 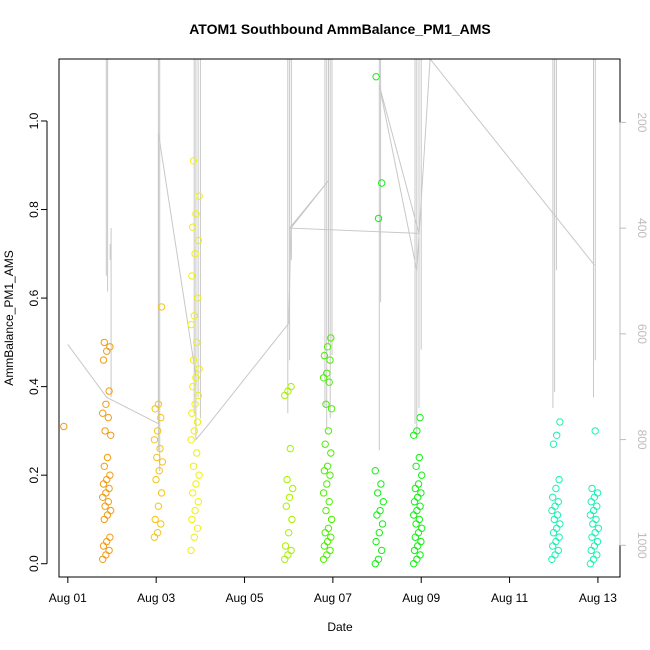 I want to click on y-axis: 0.0 0.2 0.4 0.6 0.8 1.0, so click(x=37, y=342).